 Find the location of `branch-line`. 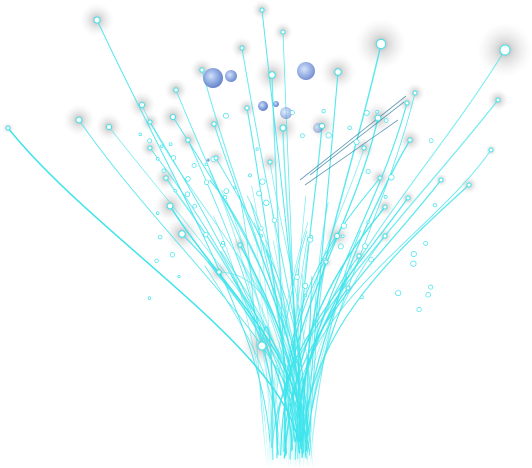

branch-line is located at coordinates (310, 283).